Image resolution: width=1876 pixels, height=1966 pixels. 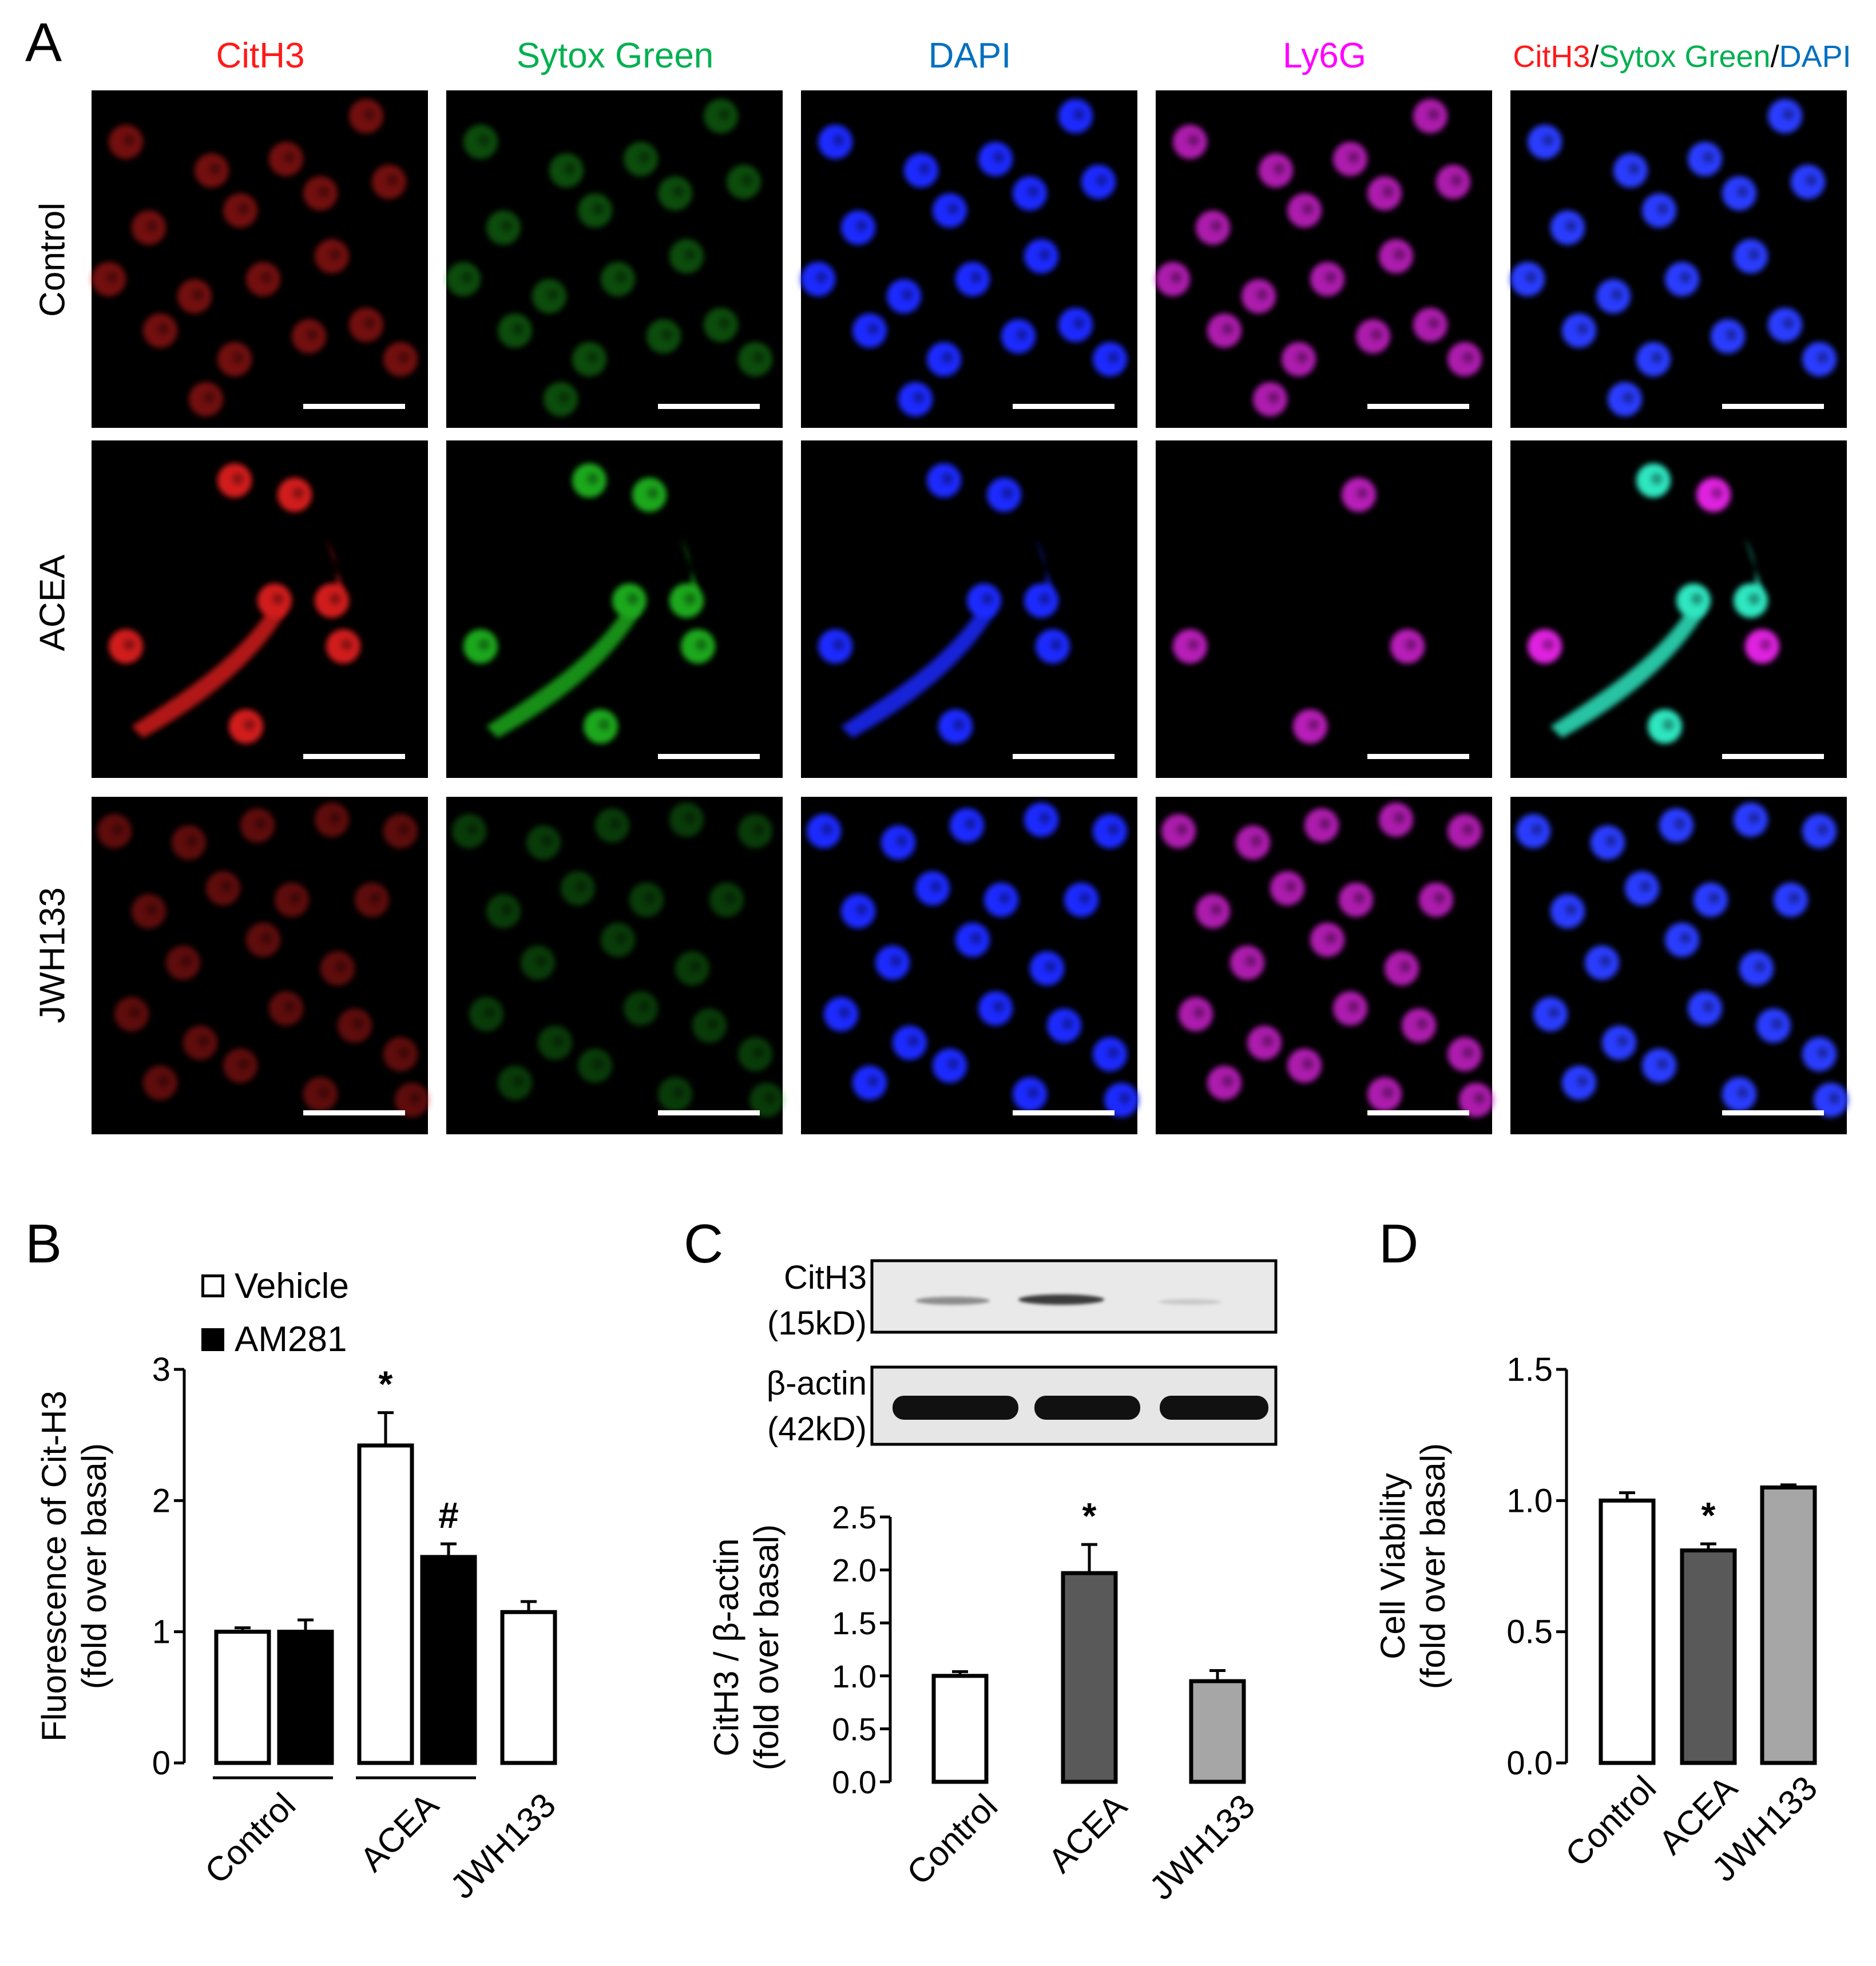 I want to click on chart-b-bar-acea-vehicle, so click(x=385, y=1604).